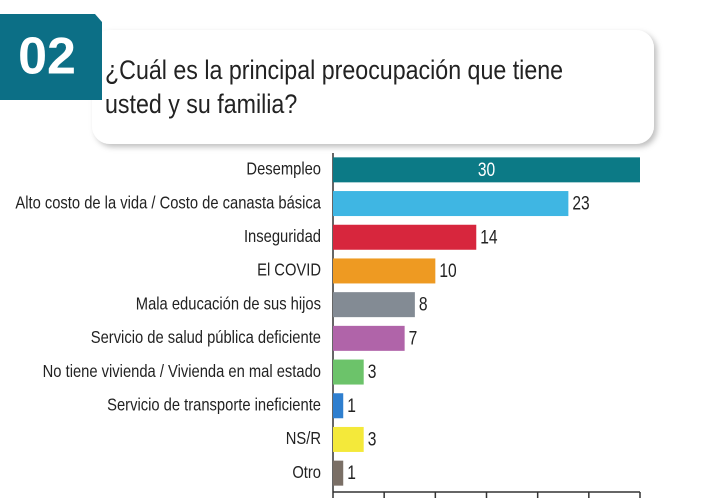 The width and height of the screenshot is (720, 500). I want to click on value-label-group: 30, so click(486, 169).